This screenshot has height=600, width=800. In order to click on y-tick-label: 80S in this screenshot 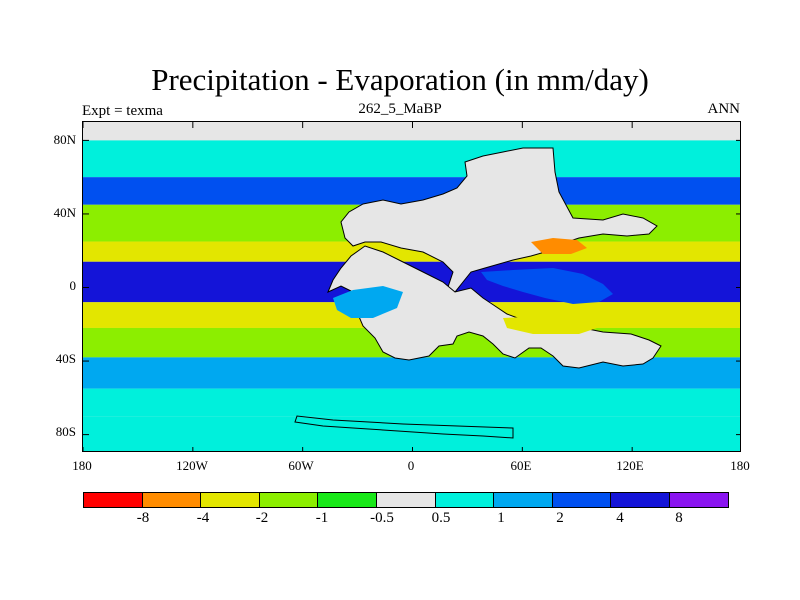, I will do `click(65, 431)`.